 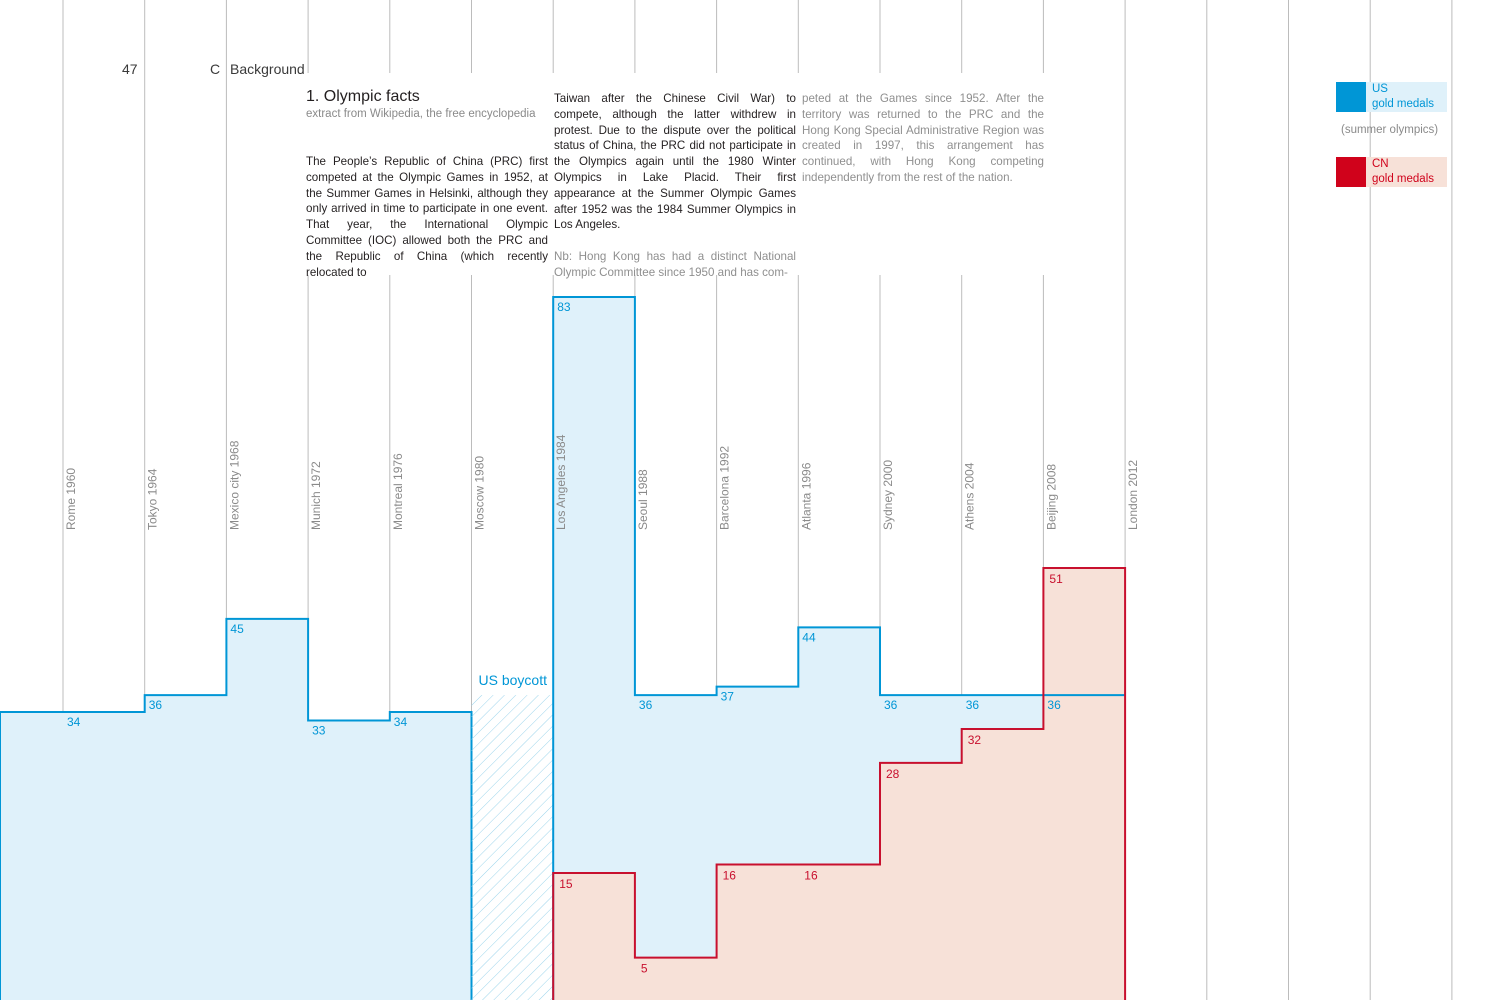 What do you see at coordinates (1352, 172) in the screenshot?
I see `legend-cn-swatch` at bounding box center [1352, 172].